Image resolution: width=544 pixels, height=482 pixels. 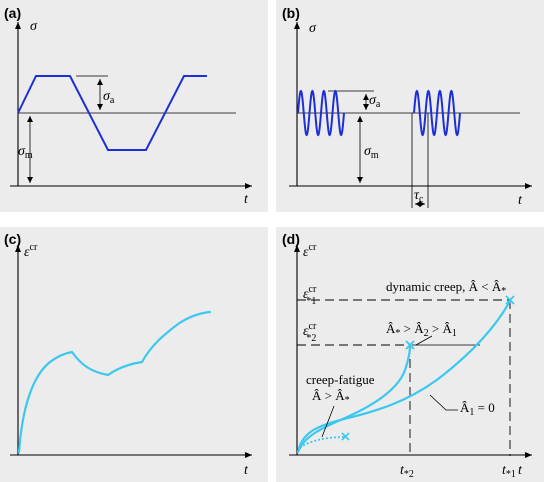 What do you see at coordinates (520, 470) in the screenshot?
I see `panel-d-x-axis-label: t` at bounding box center [520, 470].